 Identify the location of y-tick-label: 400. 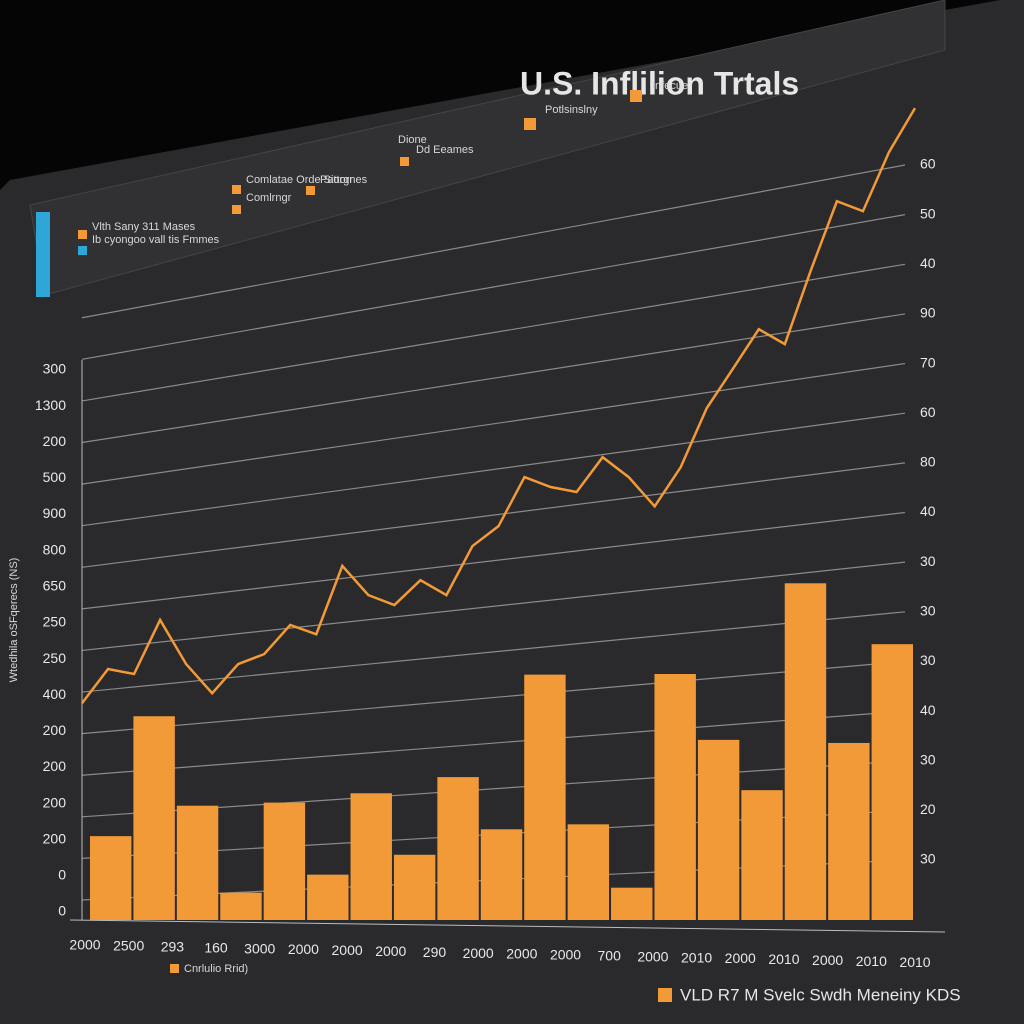
(55, 694).